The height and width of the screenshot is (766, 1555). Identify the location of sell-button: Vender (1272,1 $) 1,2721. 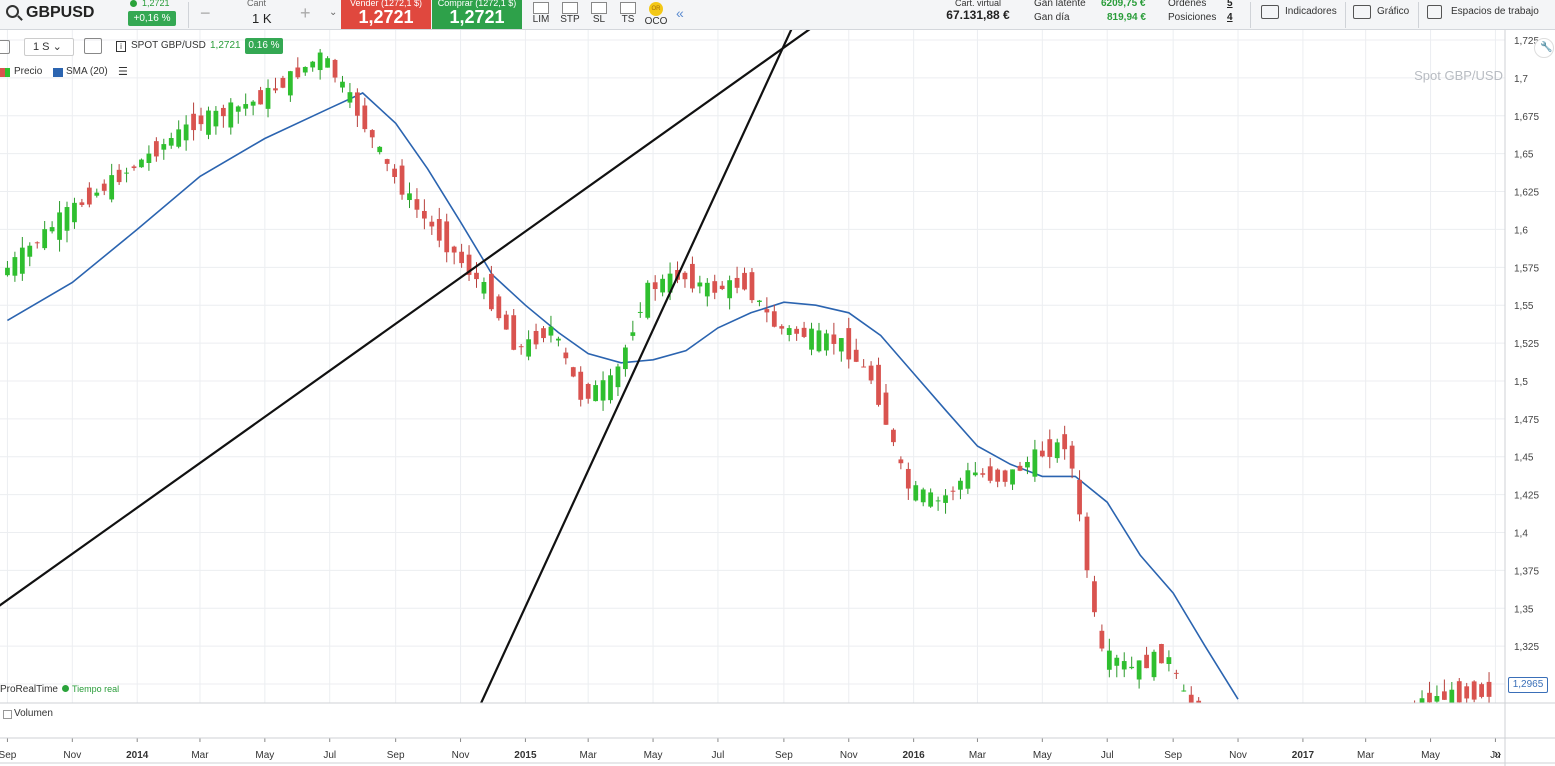
(386, 14).